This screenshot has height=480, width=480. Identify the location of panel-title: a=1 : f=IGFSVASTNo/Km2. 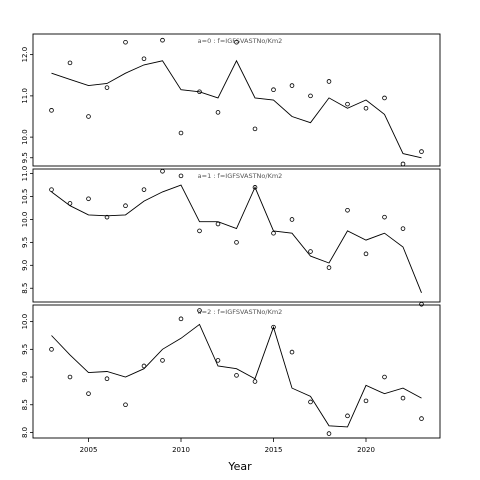
(240, 176).